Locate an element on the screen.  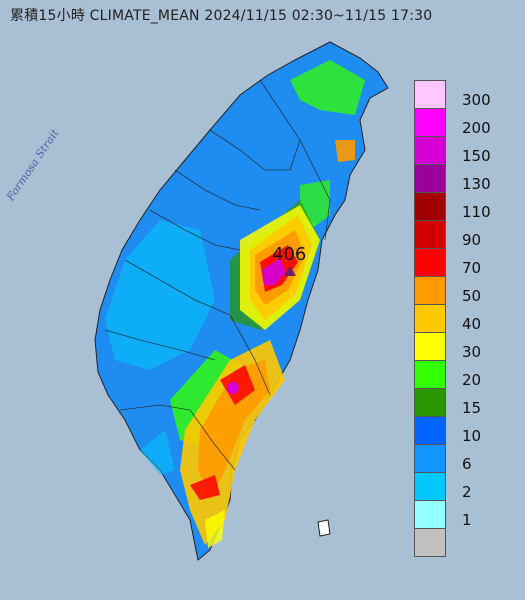
legend-label: 130 is located at coordinates (476, 184).